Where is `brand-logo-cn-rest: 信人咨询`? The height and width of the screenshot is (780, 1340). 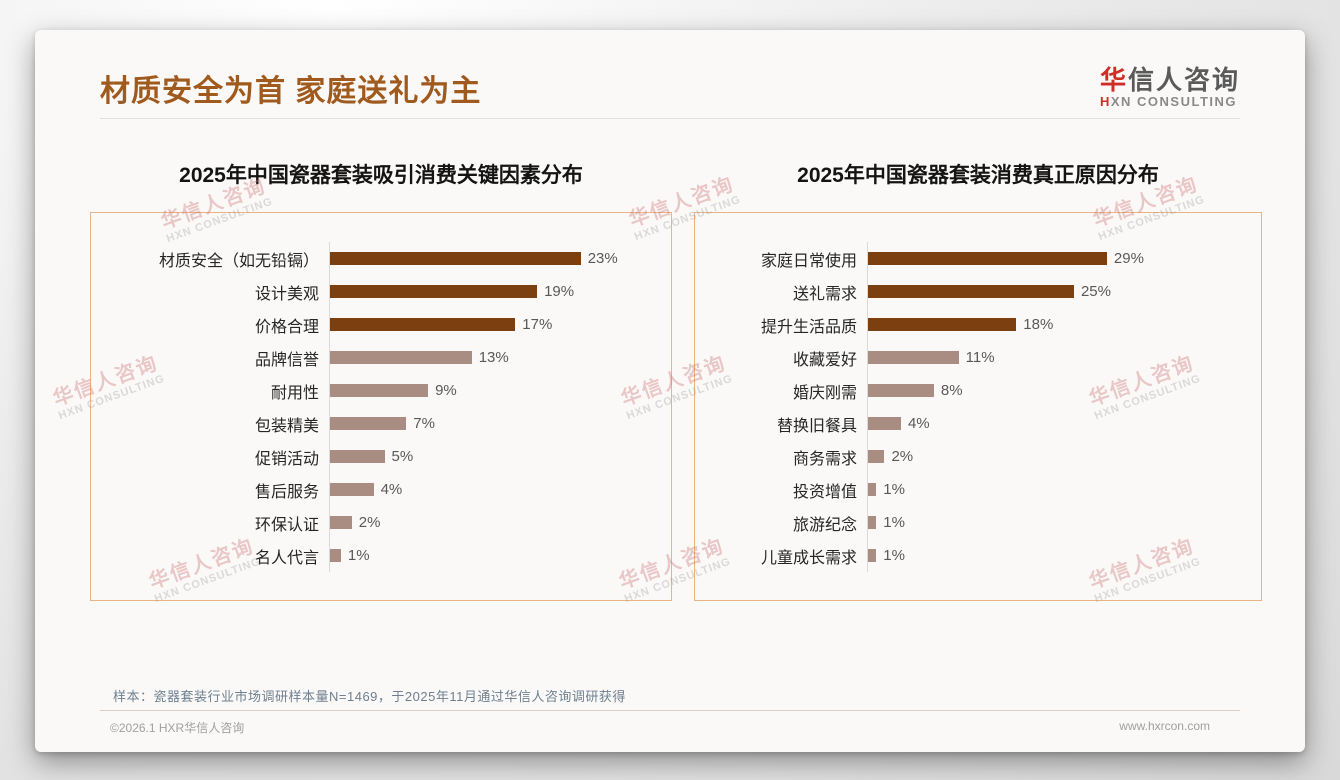 brand-logo-cn-rest: 信人咨询 is located at coordinates (1183, 80).